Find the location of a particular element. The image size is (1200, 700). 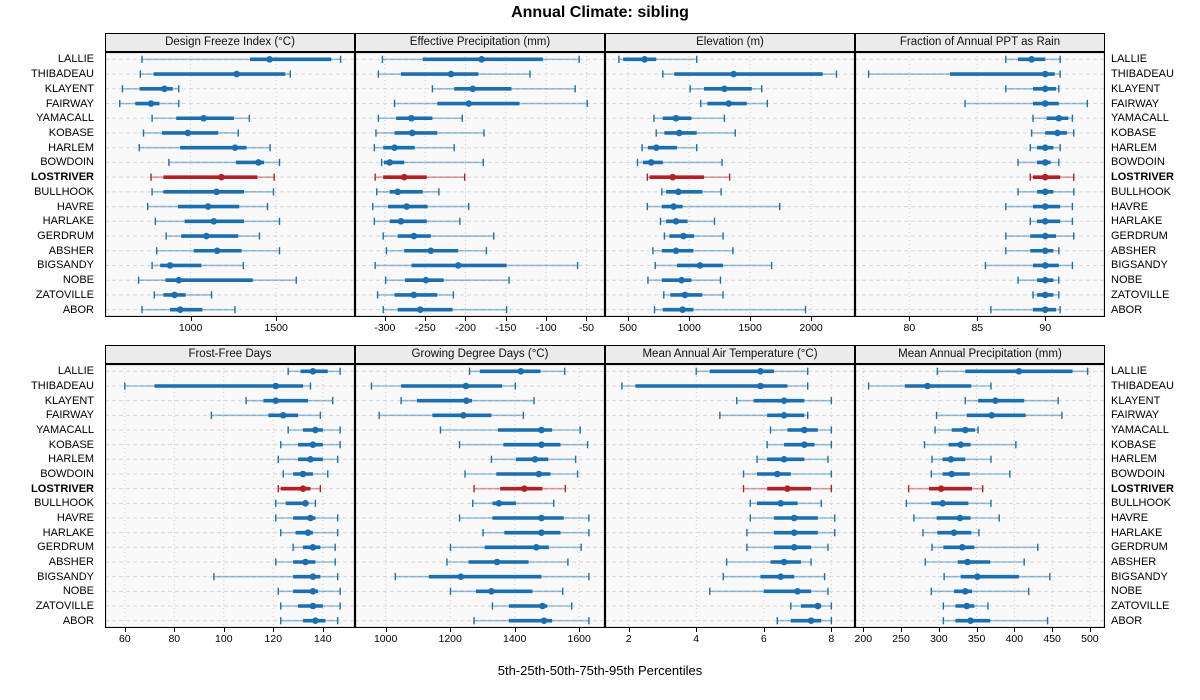

x-axis: 60 80 100 120 140 is located at coordinates (230, 638).